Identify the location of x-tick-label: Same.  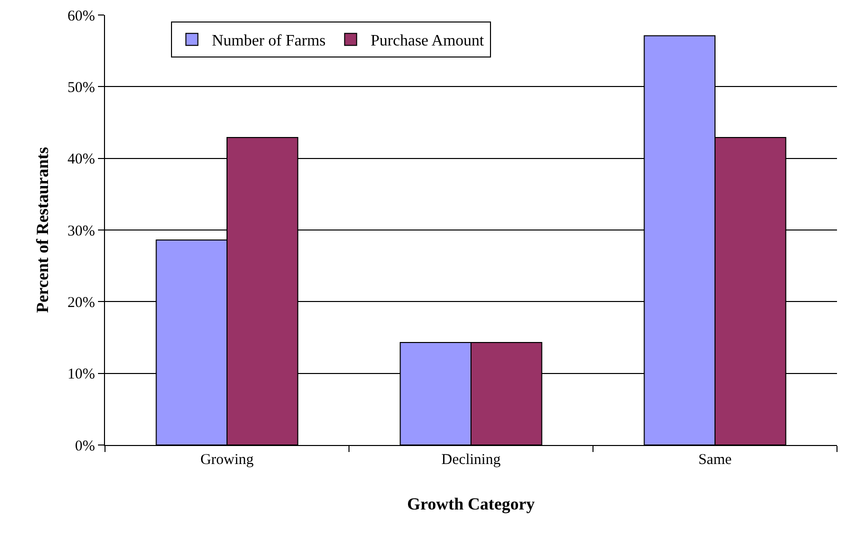
(715, 460).